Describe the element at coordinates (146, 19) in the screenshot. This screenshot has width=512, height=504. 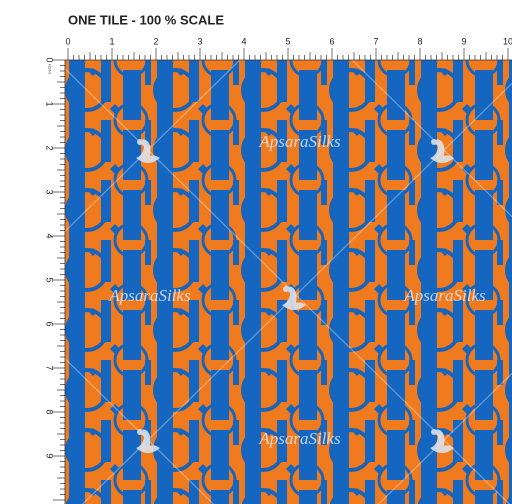
I see `title: ONE TILE - 100 % SCALE` at that location.